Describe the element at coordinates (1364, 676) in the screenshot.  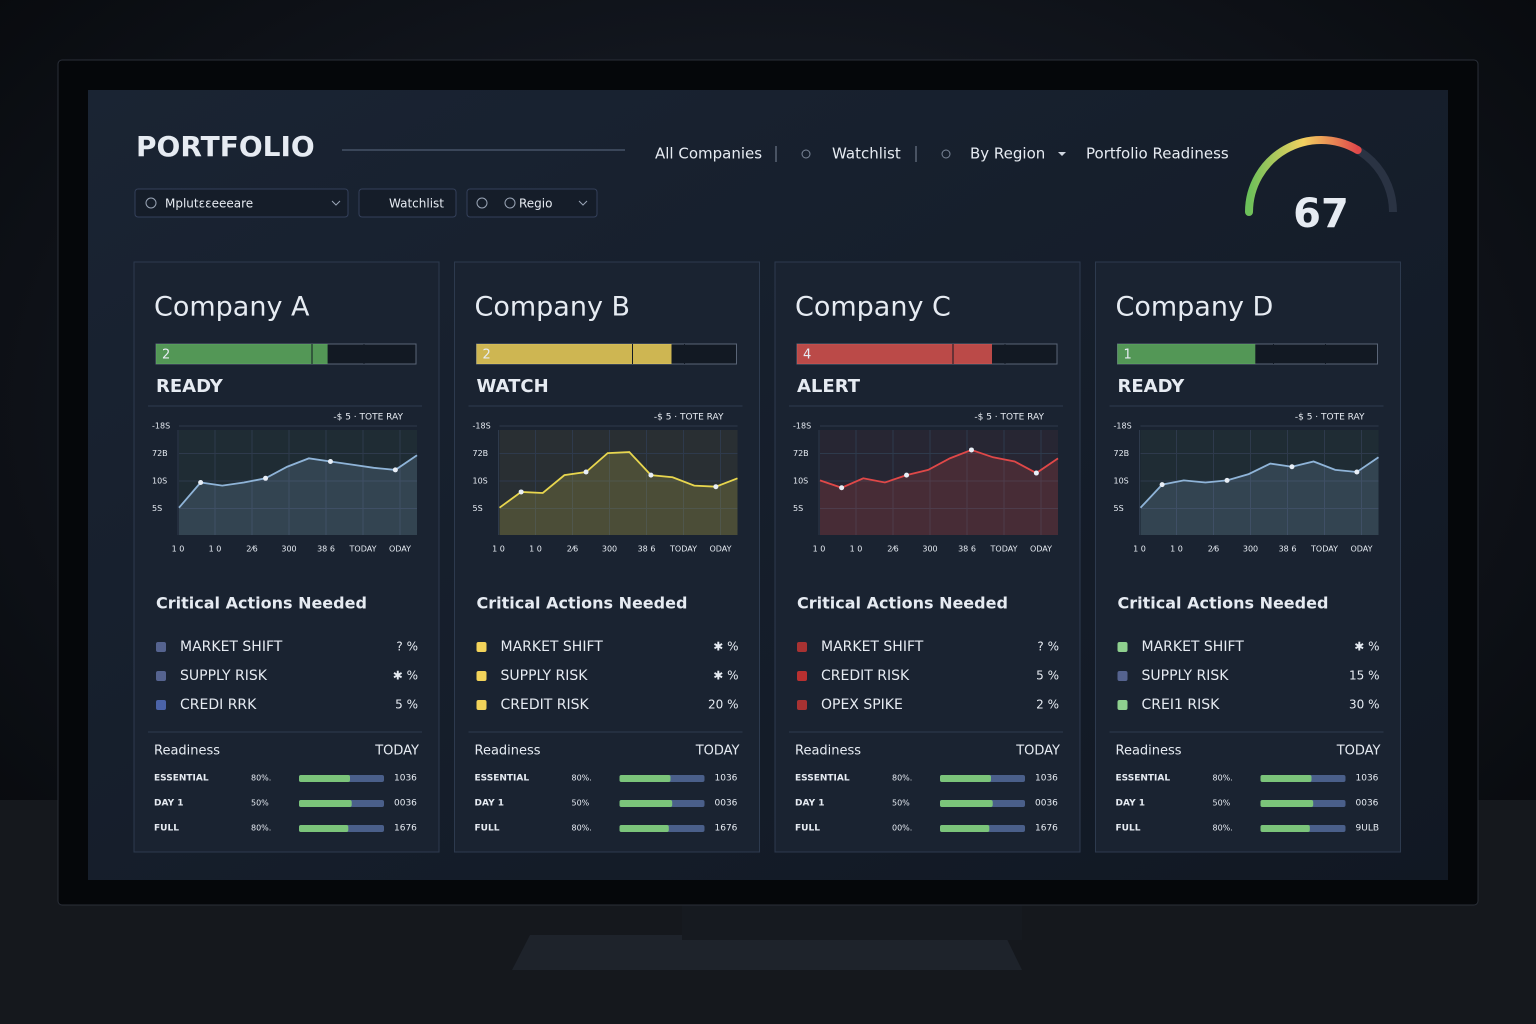
I see `action-value: 15 %` at that location.